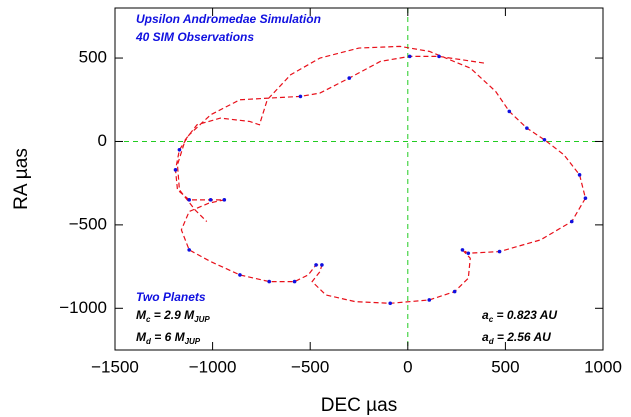 This screenshot has width=631, height=417. I want to click on y-axis-title: RA µas, so click(21, 179).